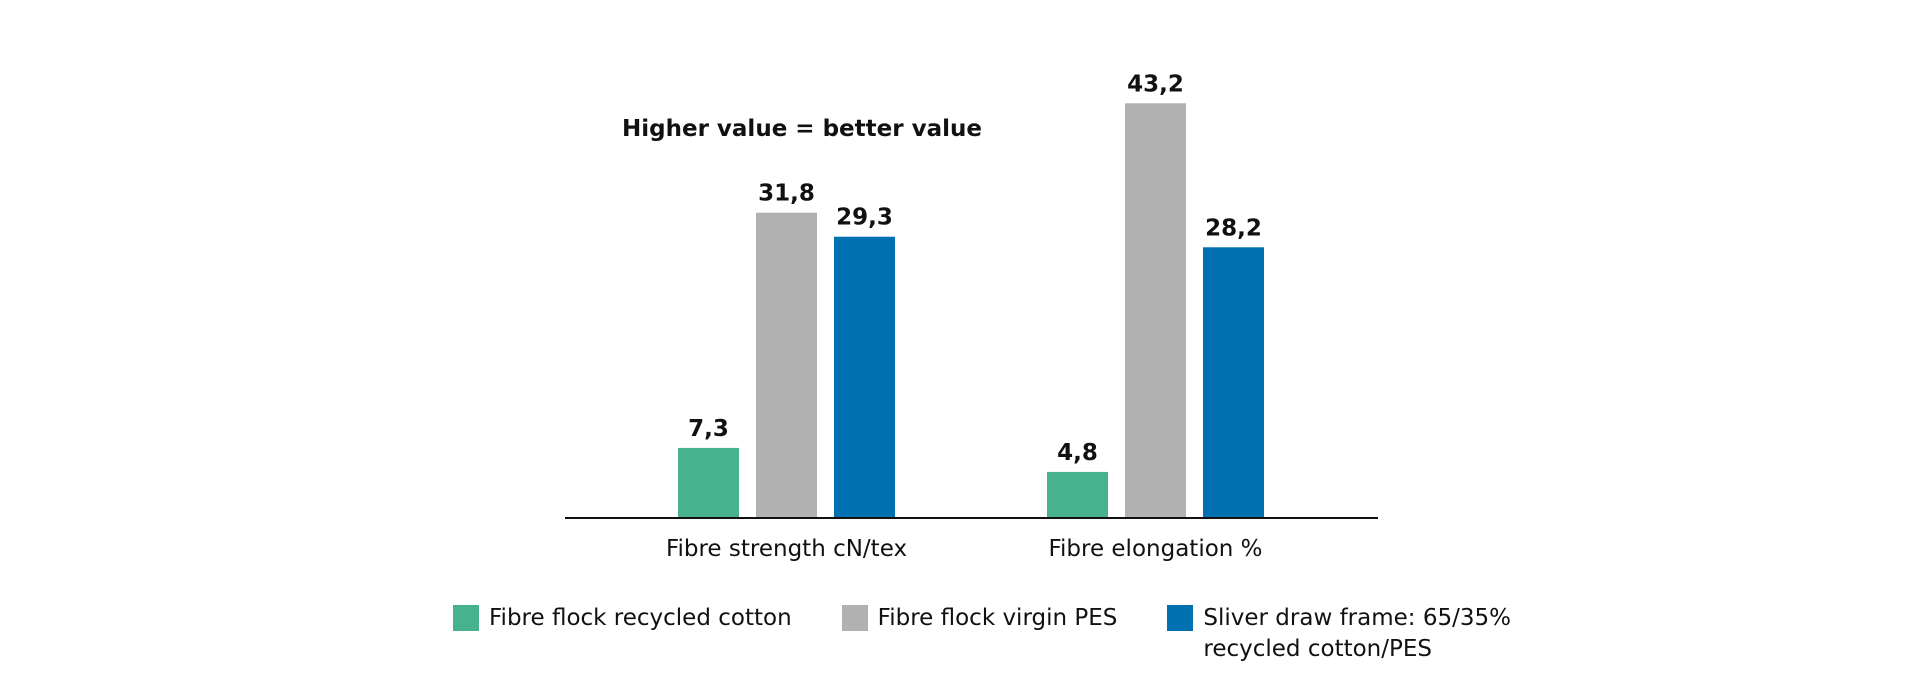 This screenshot has width=1920, height=700. Describe the element at coordinates (786, 365) in the screenshot. I see `bar-fibre-strength-virgin-pes` at that location.